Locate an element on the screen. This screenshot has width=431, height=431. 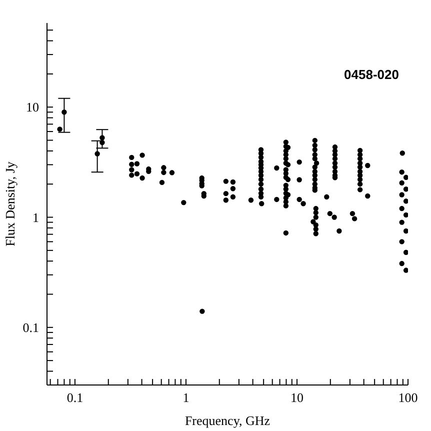
x-tick-label: 1 is located at coordinates (186, 398).